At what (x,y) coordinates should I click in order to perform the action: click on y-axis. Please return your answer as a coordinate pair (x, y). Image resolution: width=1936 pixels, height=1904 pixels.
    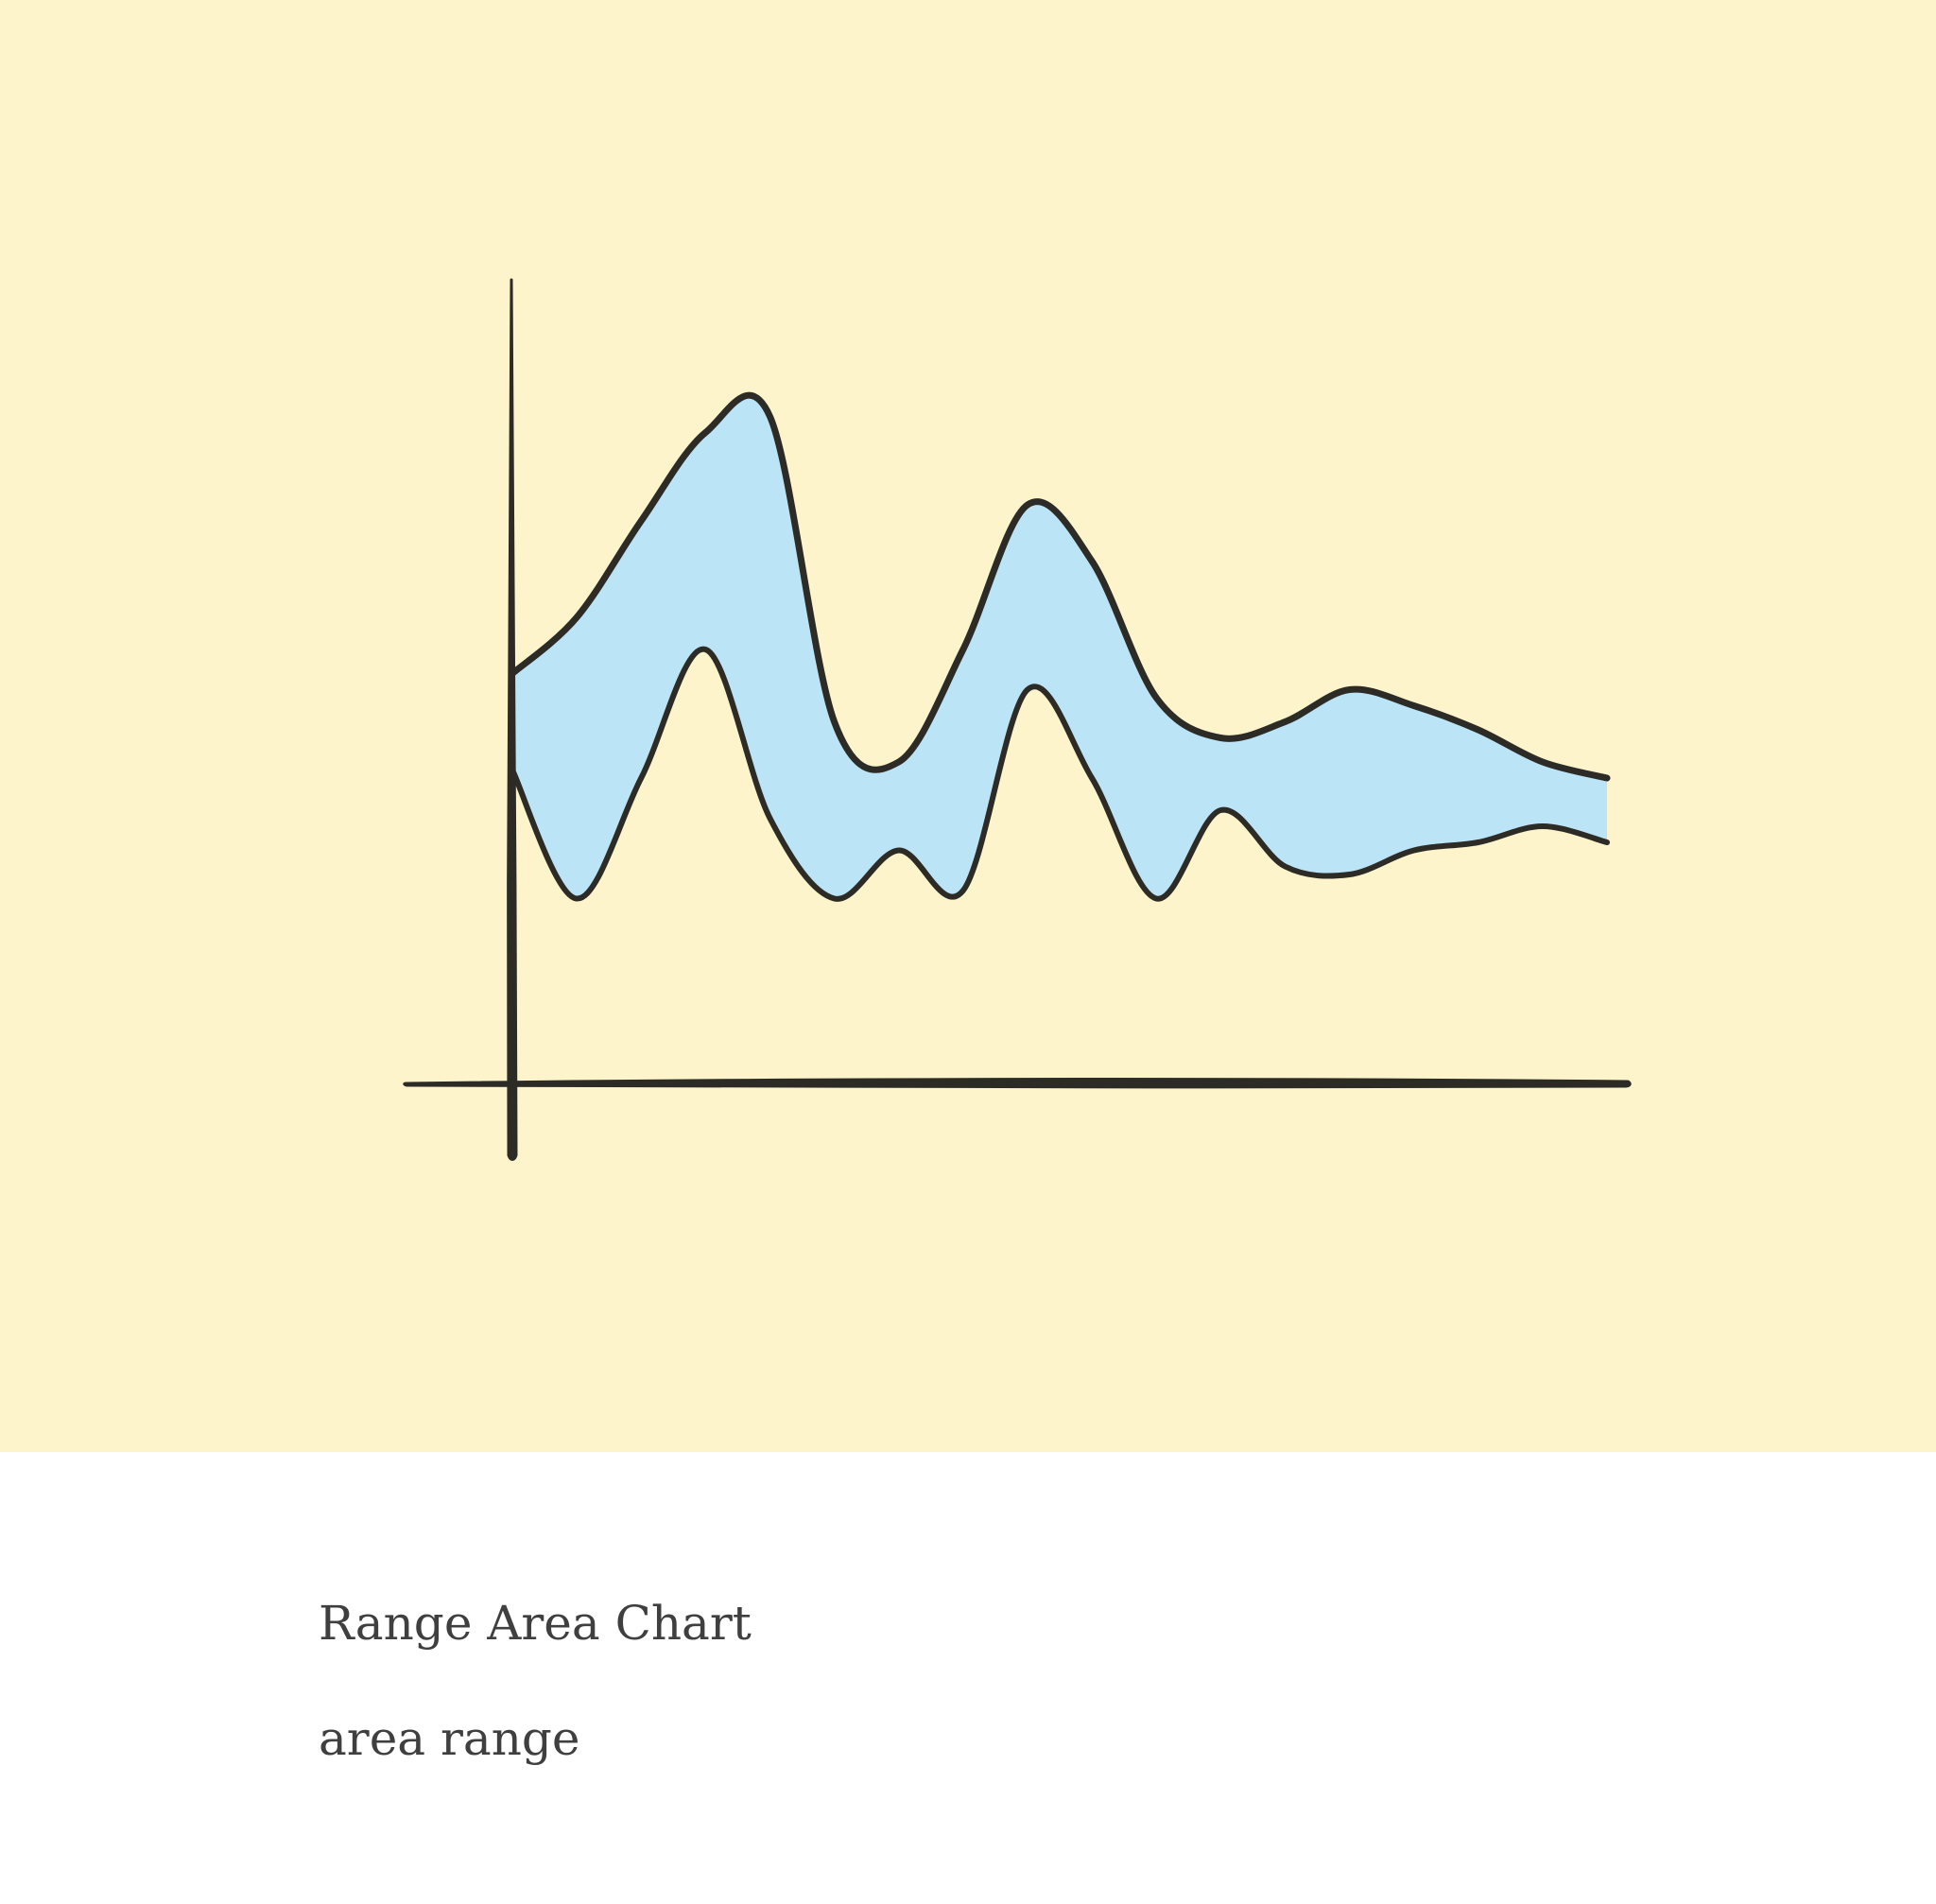
    Looking at the image, I should click on (512, 720).